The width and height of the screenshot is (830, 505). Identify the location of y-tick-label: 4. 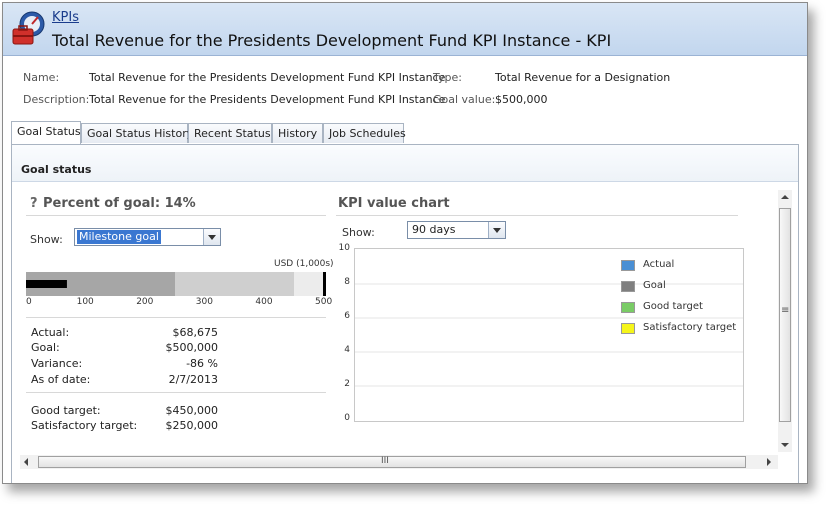
(347, 350).